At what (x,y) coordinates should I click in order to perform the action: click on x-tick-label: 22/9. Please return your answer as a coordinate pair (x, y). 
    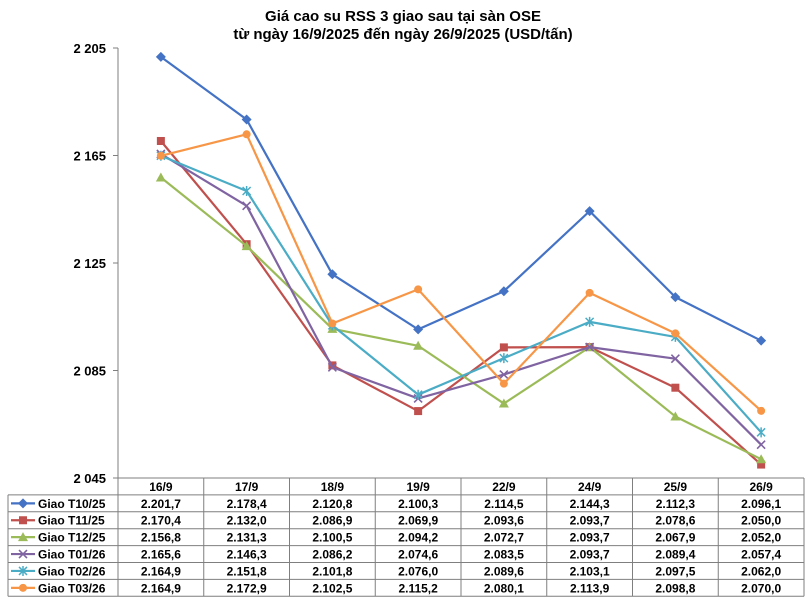
    Looking at the image, I should click on (504, 487).